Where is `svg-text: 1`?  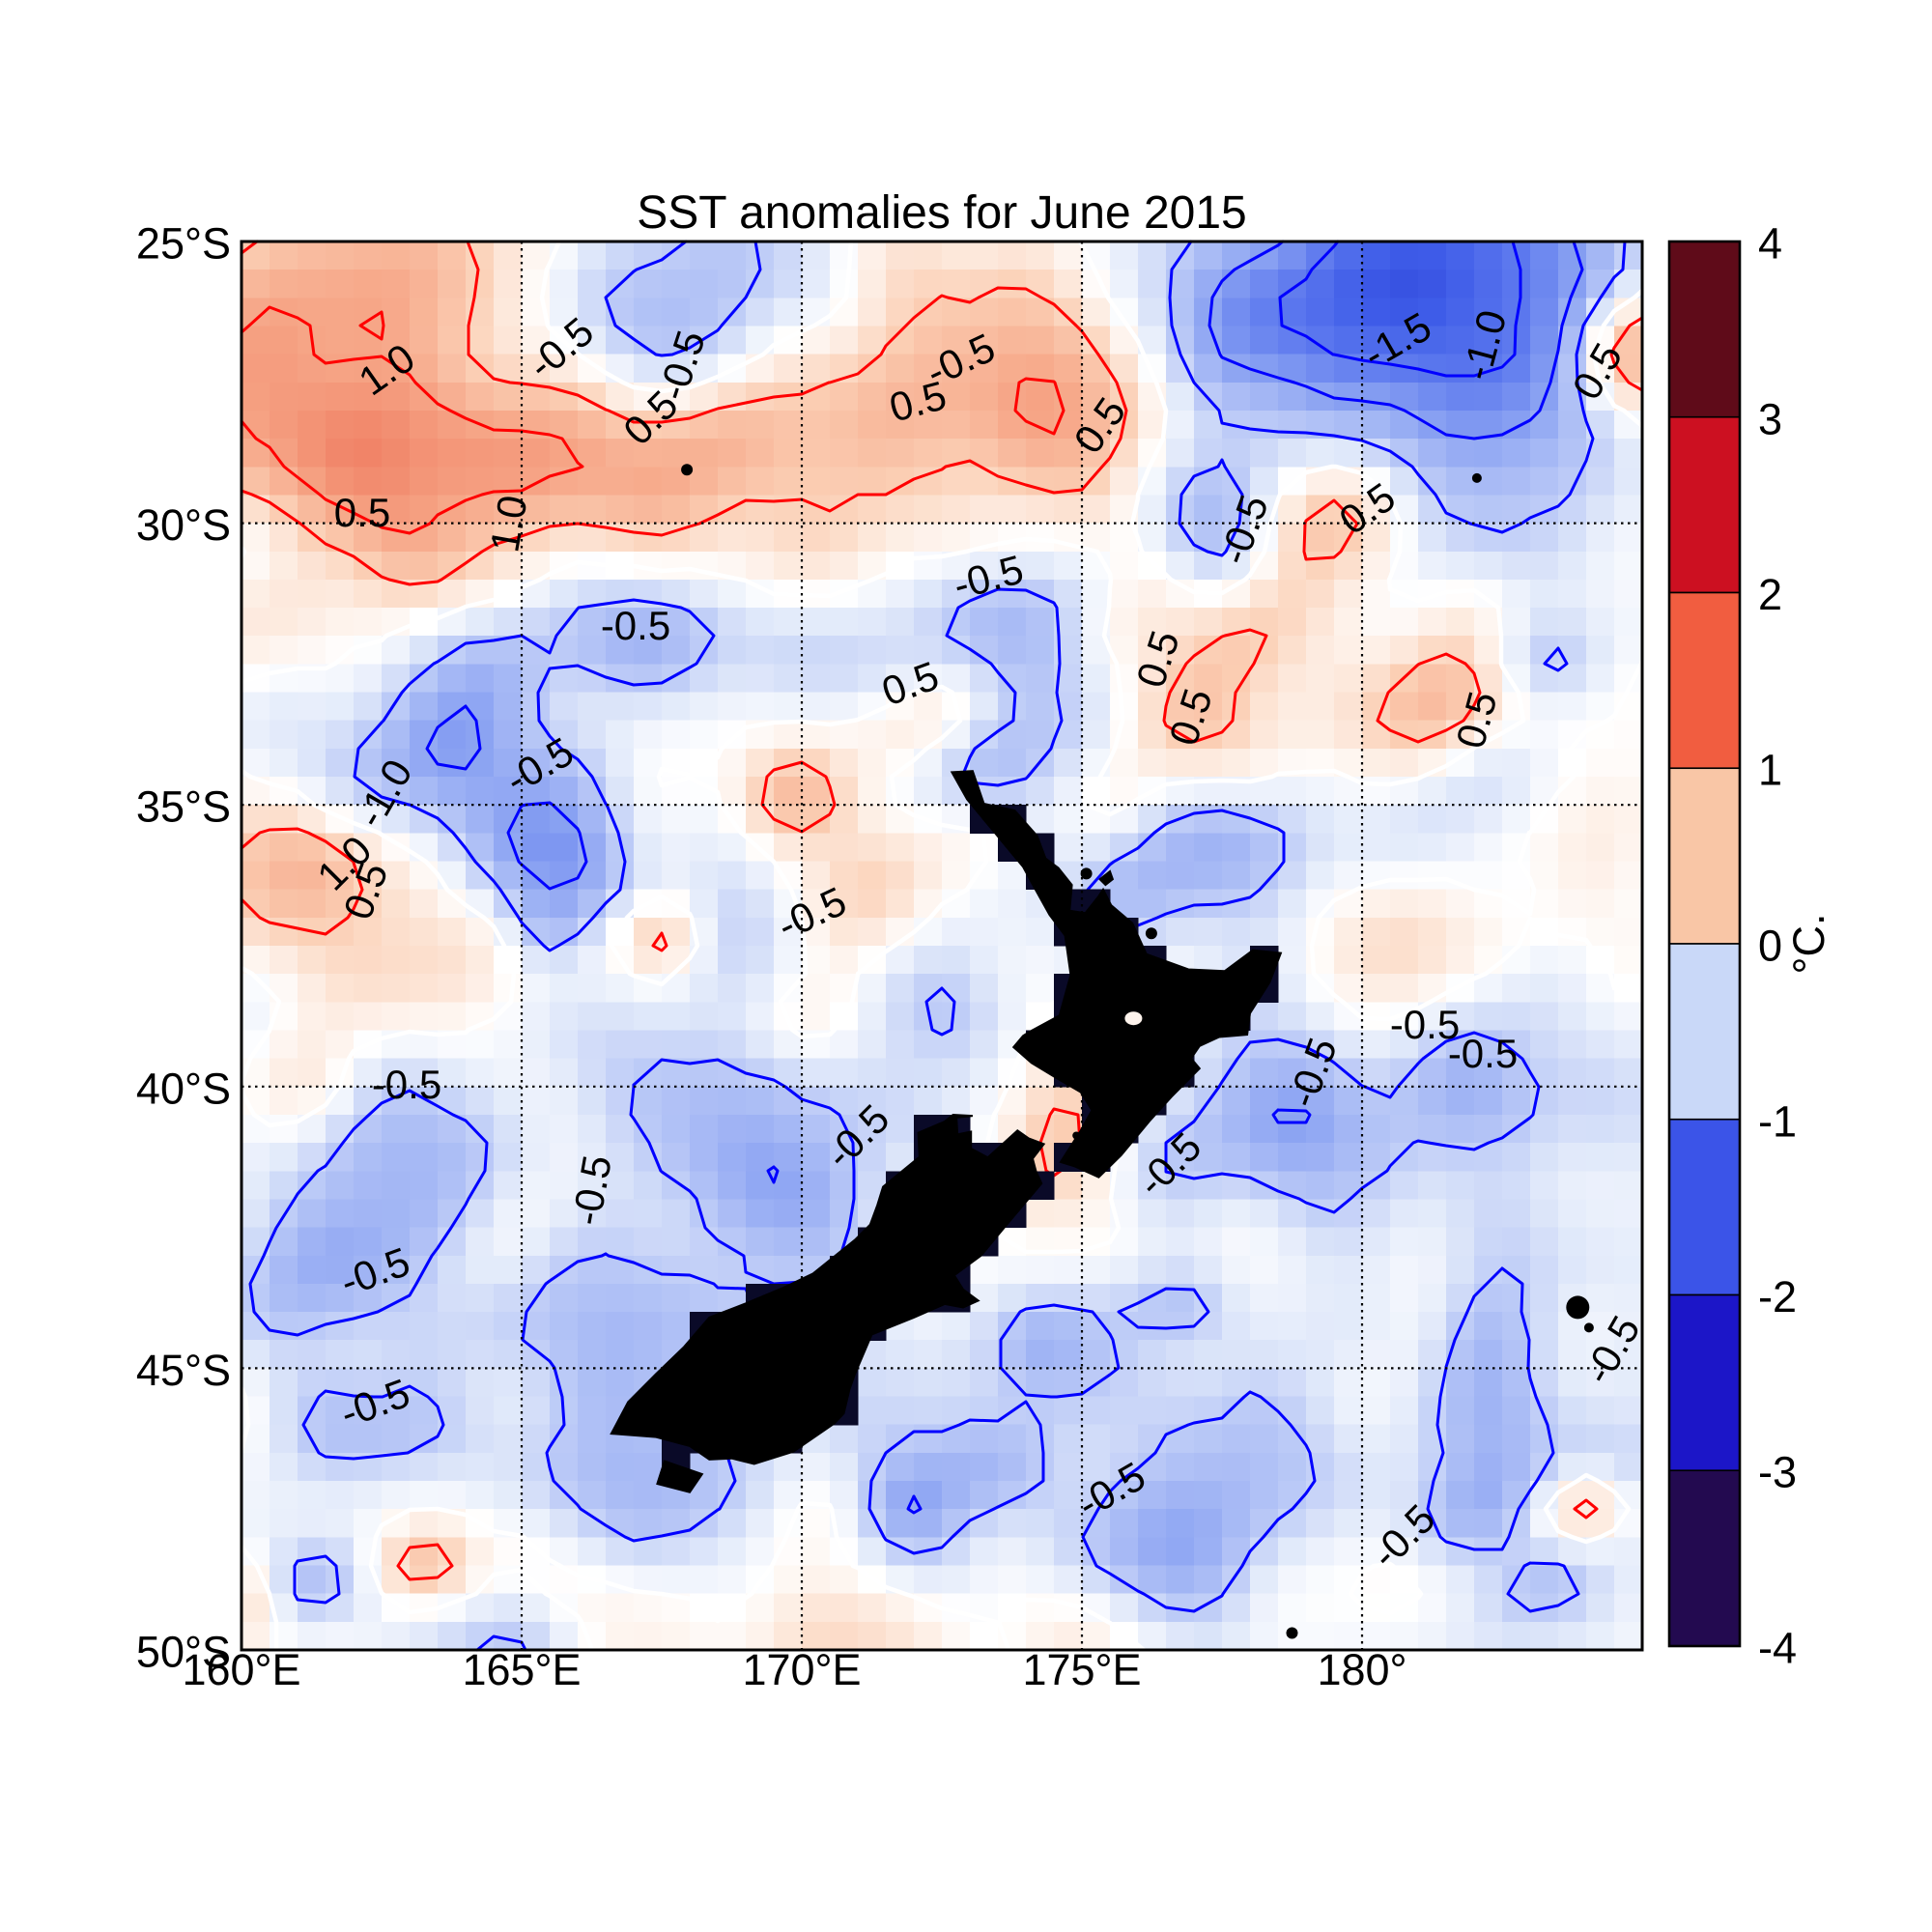 svg-text: 1 is located at coordinates (1770, 770).